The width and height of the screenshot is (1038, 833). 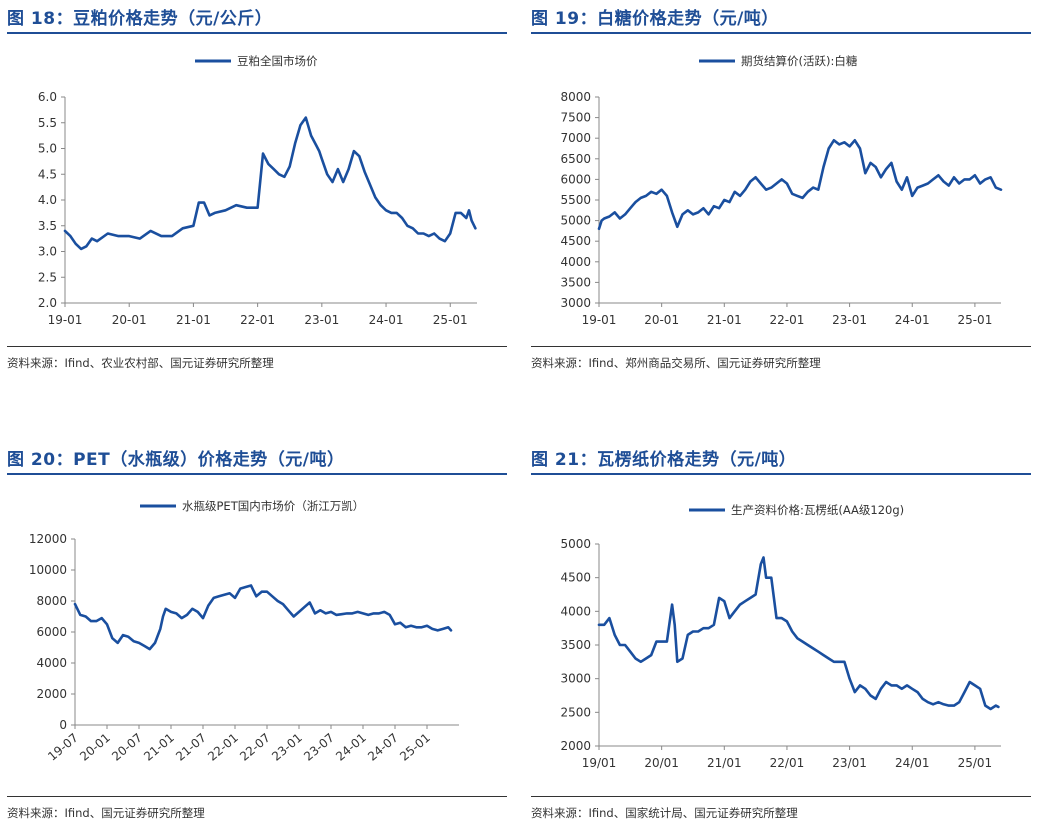 I want to click on source-note: 资料来源：Ifind、国家统计局、国元证券研究所整理, so click(x=664, y=813).